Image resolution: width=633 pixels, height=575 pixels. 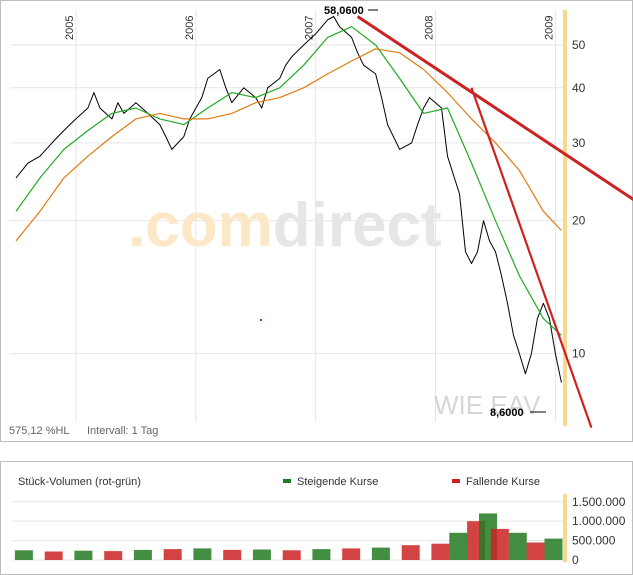 I want to click on y-tick-label: 20, so click(x=579, y=221).